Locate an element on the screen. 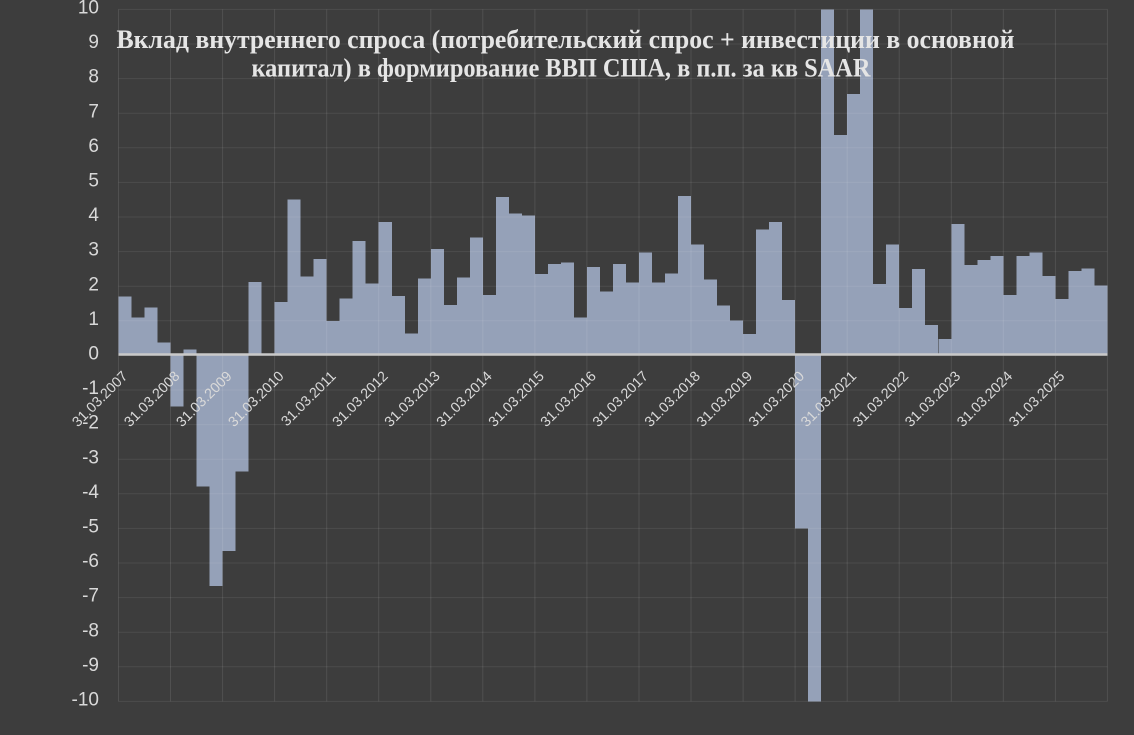 The width and height of the screenshot is (1134, 735). svg-text: -1 is located at coordinates (90, 388).